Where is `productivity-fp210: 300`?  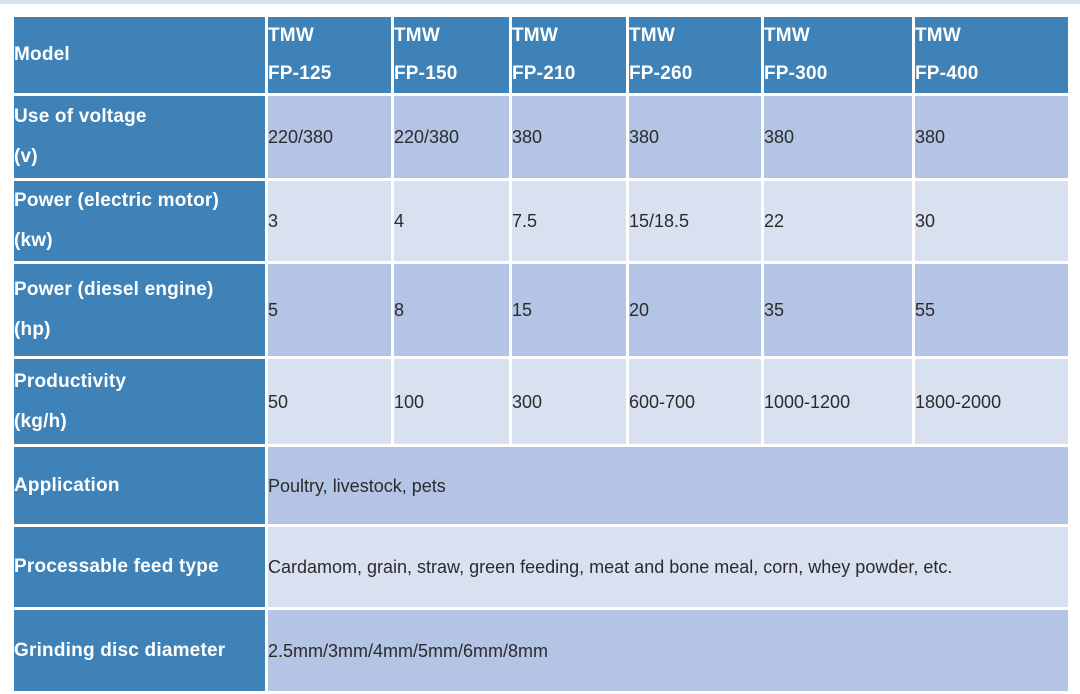
productivity-fp210: 300 is located at coordinates (569, 401).